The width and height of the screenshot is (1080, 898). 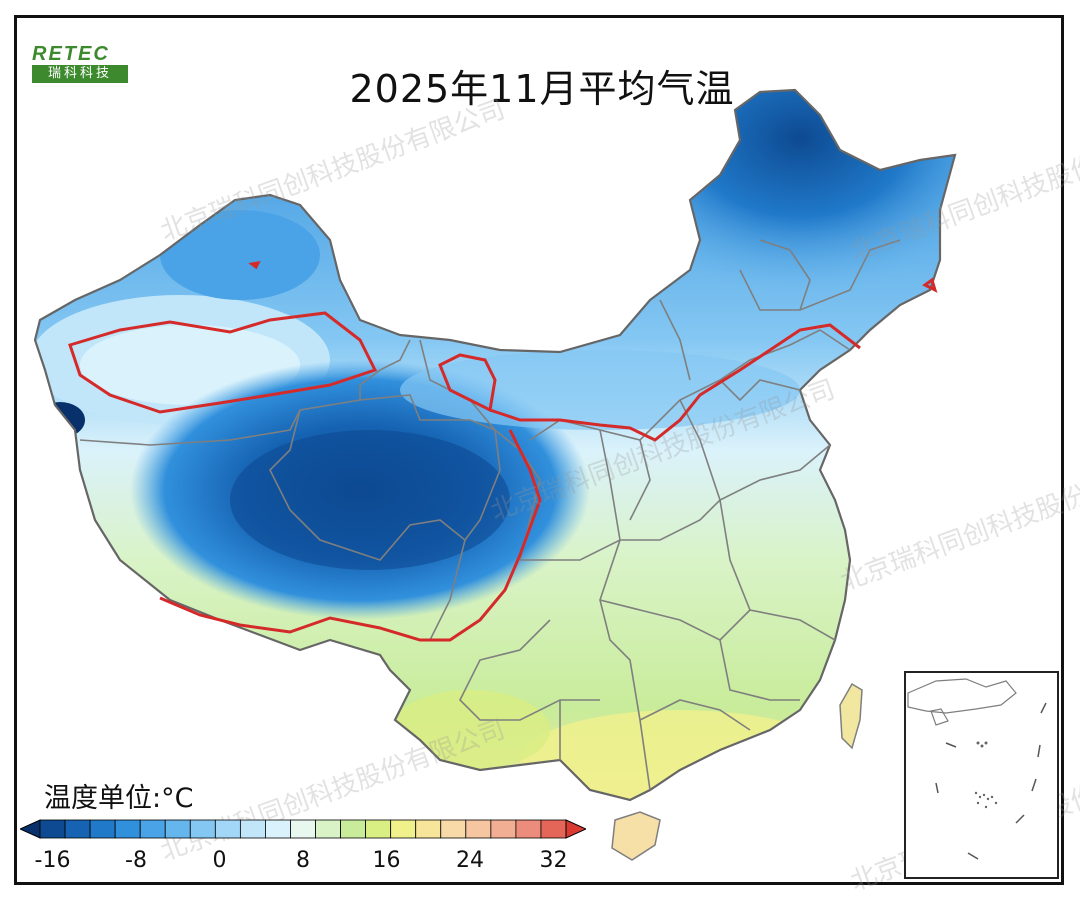 What do you see at coordinates (71, 54) in the screenshot?
I see `logo-top-text: RETEC` at bounding box center [71, 54].